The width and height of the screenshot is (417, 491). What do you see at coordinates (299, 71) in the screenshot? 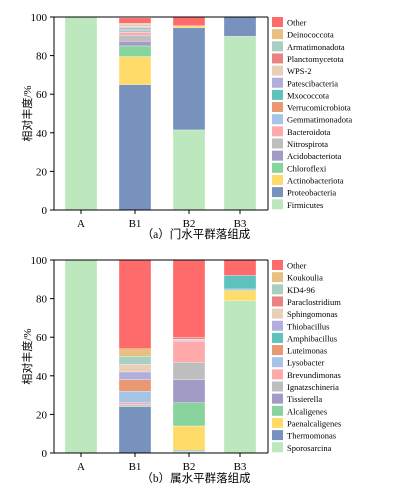
I see `legend-label: WPS-2` at bounding box center [299, 71].